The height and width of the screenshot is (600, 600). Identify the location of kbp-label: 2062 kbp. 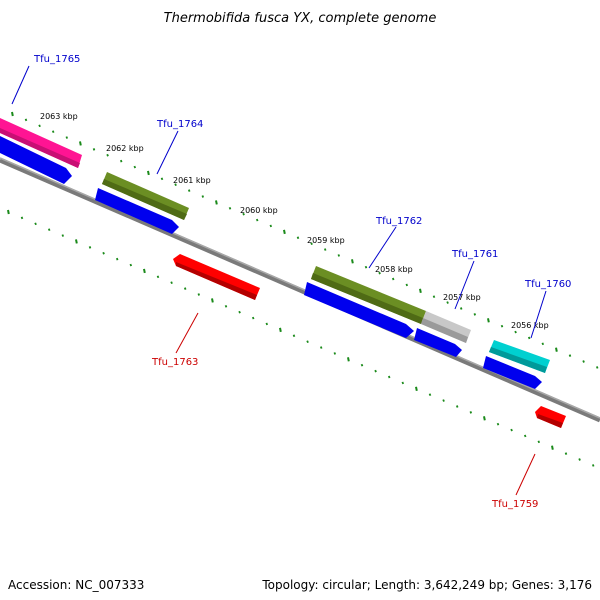
(125, 148).